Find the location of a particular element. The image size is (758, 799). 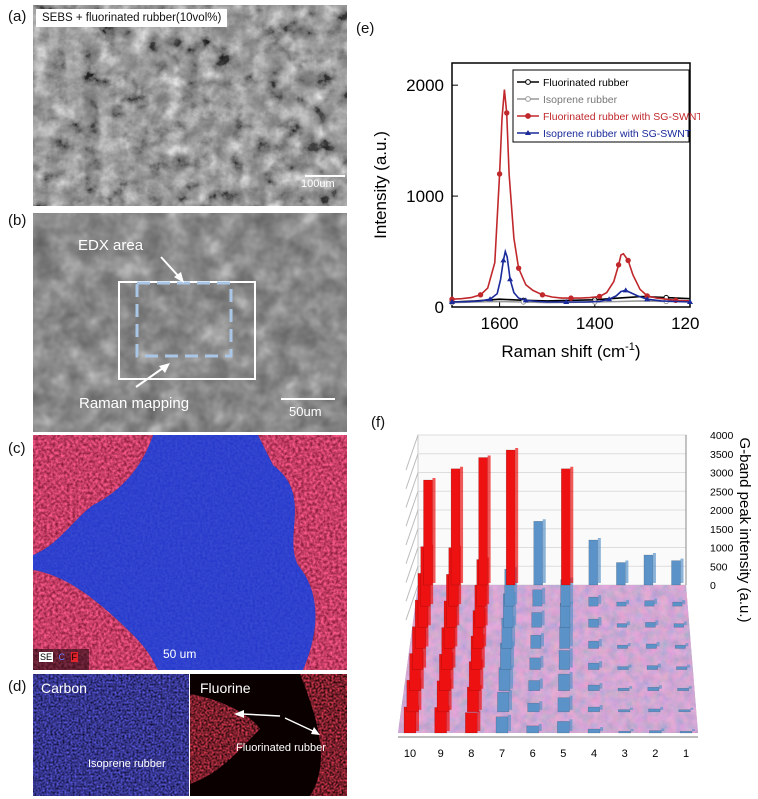

panel-d-label: (d) is located at coordinates (17, 686).